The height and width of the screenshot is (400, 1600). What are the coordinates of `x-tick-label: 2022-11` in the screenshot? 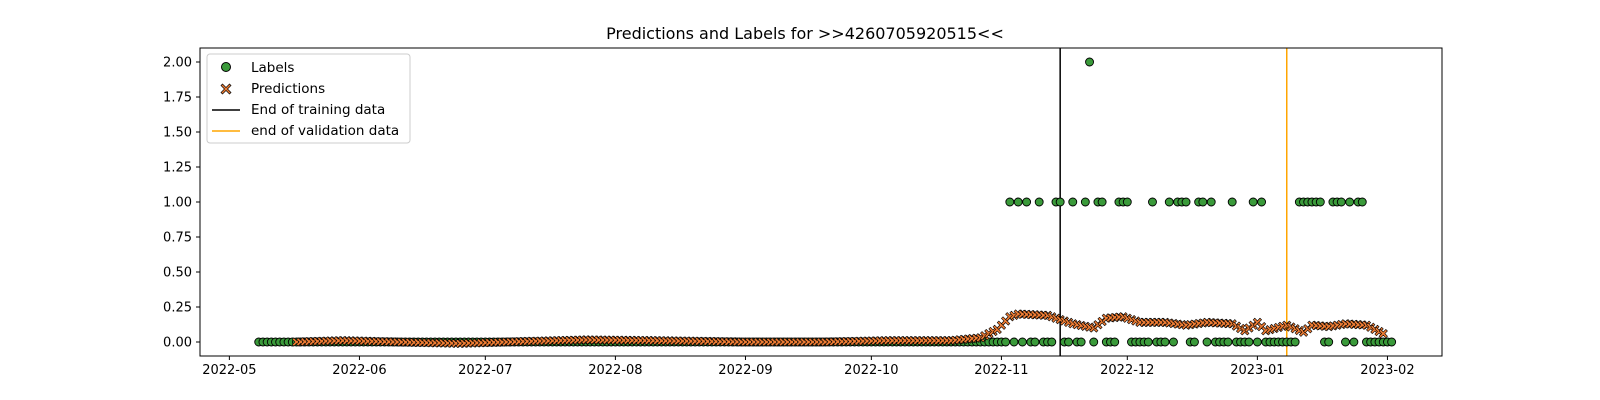 It's located at (1001, 370).